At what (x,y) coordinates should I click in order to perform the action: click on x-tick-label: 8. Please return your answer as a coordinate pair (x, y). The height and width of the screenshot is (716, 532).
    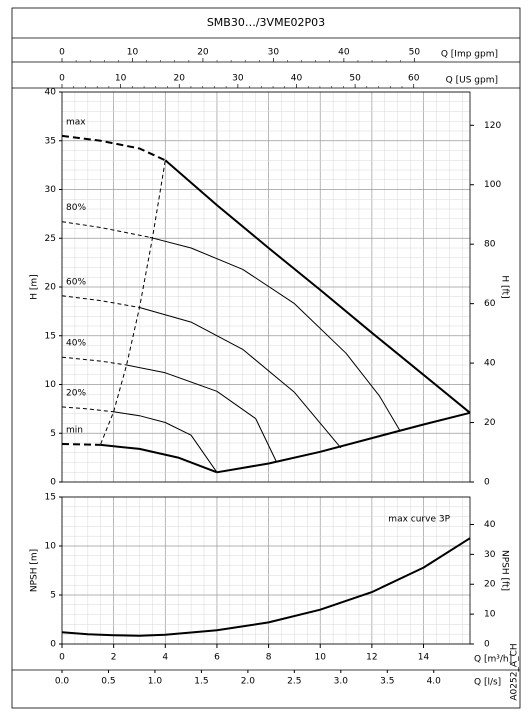
    Looking at the image, I should click on (269, 658).